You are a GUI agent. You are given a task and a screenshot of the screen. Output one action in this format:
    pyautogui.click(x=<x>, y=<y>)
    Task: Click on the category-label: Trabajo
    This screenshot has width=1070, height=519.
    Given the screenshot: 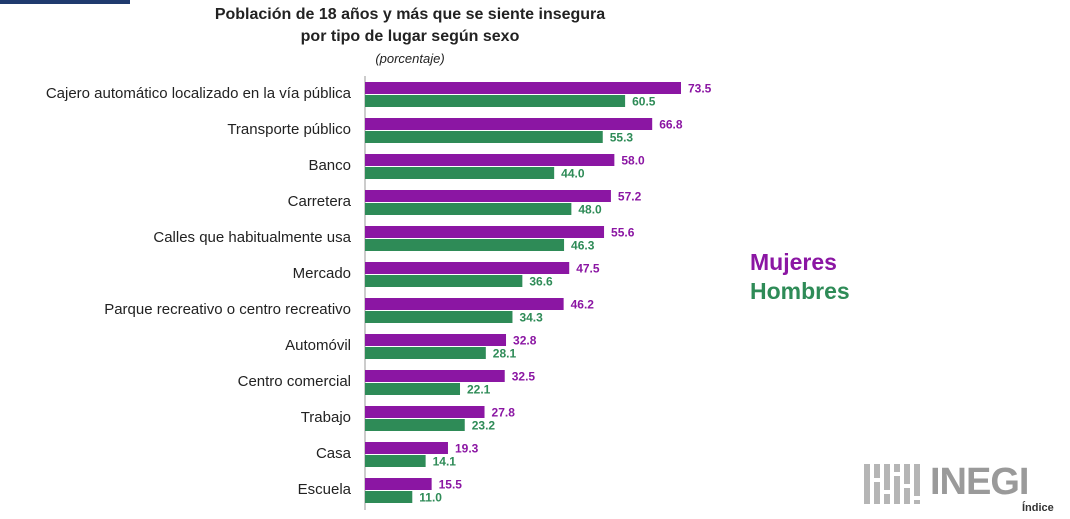 What is the action you would take?
    pyautogui.click(x=326, y=417)
    